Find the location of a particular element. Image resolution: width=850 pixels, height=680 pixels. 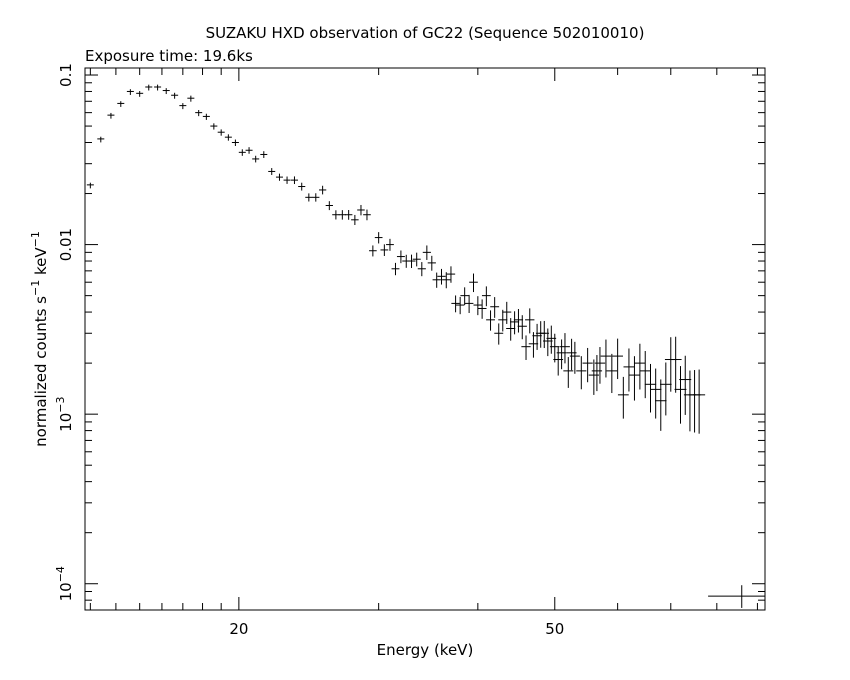

chart-subtitle: Exposure time: 19.6ks is located at coordinates (169, 56).